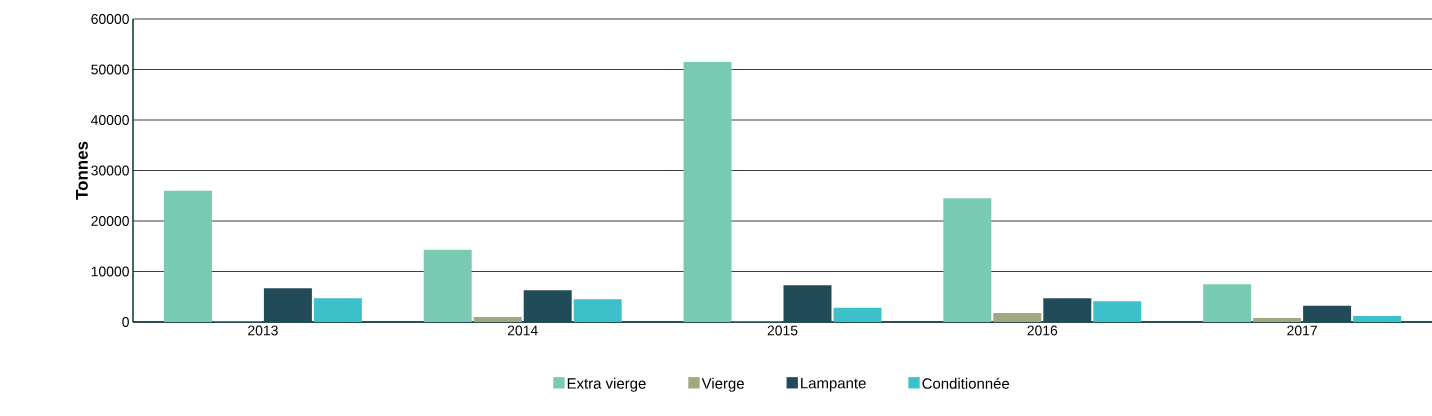  What do you see at coordinates (522, 330) in the screenshot?
I see `x-tick-label: 2014` at bounding box center [522, 330].